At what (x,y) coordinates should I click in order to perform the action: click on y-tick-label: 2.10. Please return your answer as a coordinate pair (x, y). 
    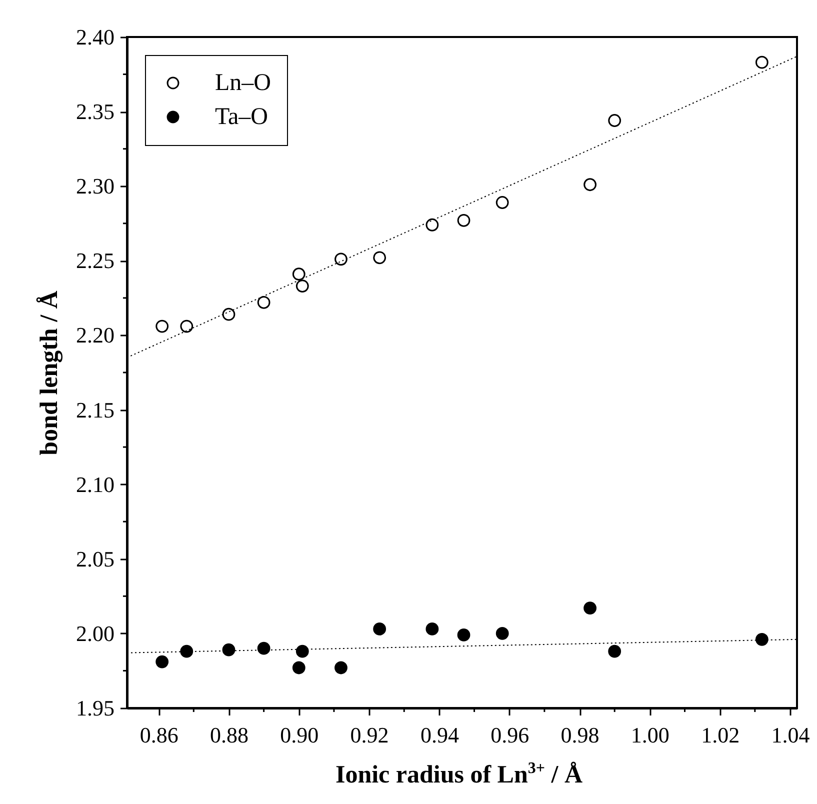
    Looking at the image, I should click on (95, 484).